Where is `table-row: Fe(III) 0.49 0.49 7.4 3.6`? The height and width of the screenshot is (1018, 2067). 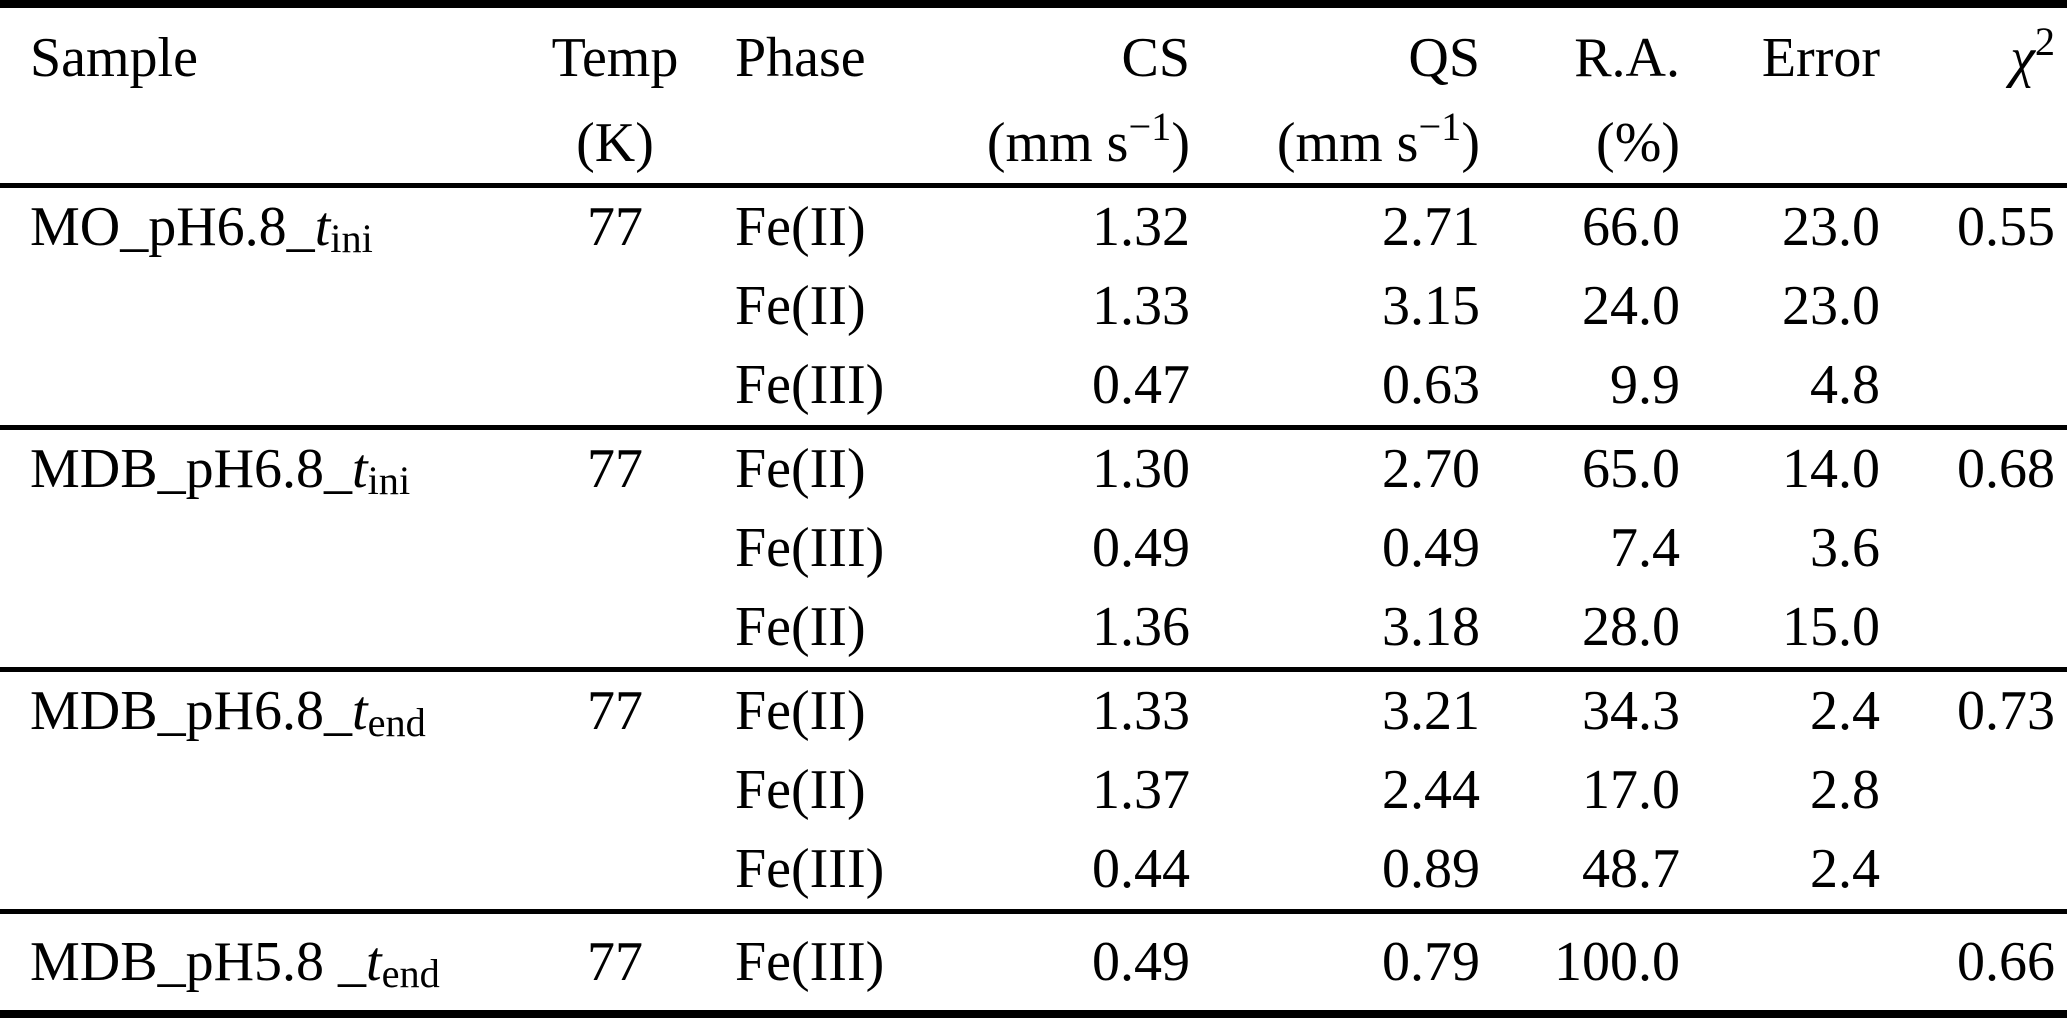
table-row: Fe(III) 0.49 0.49 7.4 3.6 is located at coordinates (1033, 548).